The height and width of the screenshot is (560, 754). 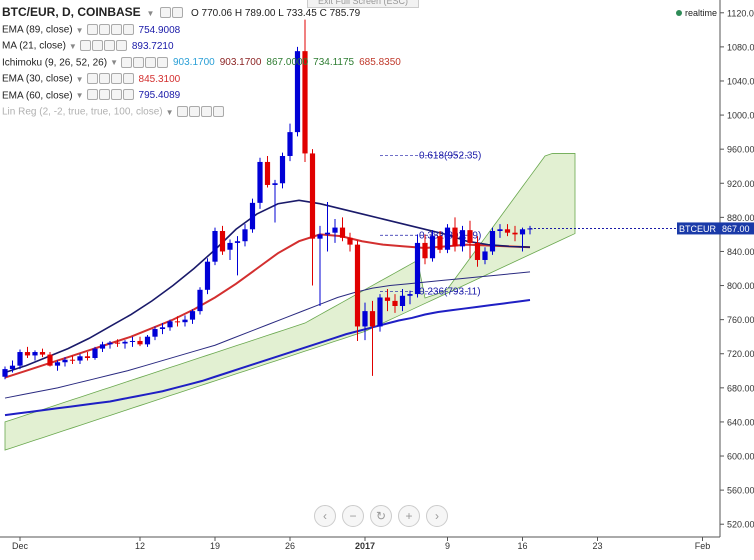 I want to click on legend-row: EMA (60, close) ▼ 795.4089, so click(x=93, y=96).